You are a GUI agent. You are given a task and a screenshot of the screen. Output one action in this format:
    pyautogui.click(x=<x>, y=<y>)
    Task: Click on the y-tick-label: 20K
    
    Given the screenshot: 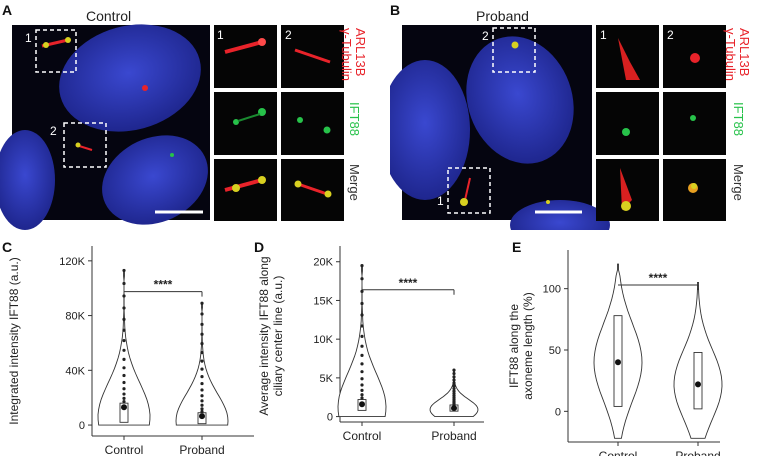 What is the action you would take?
    pyautogui.click(x=323, y=263)
    